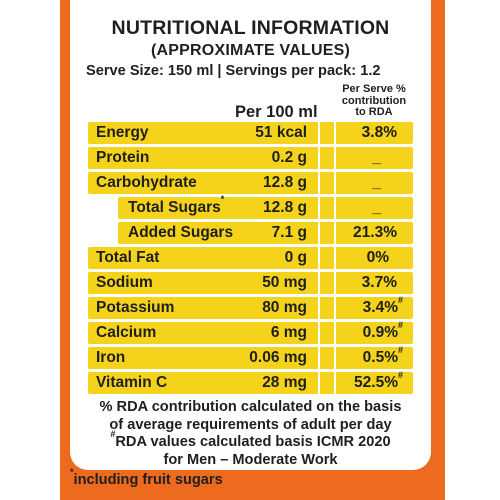  What do you see at coordinates (377, 257) in the screenshot?
I see `nutrient-rda: 0%` at bounding box center [377, 257].